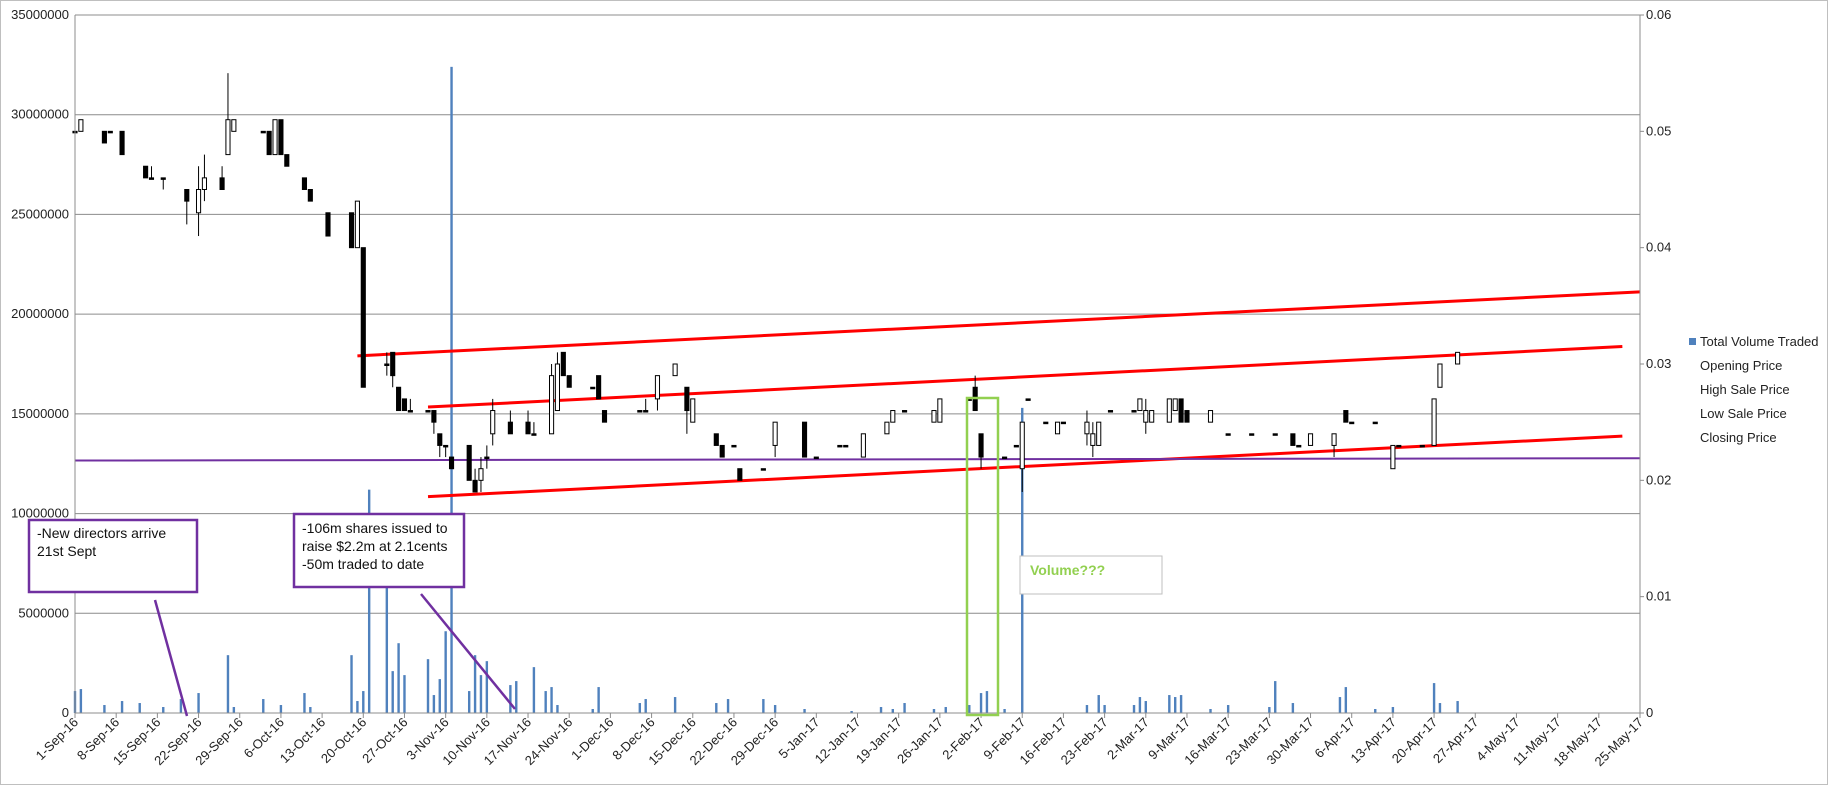 The height and width of the screenshot is (785, 1828). Describe the element at coordinates (857, 459) in the screenshot. I see `support-line` at that location.